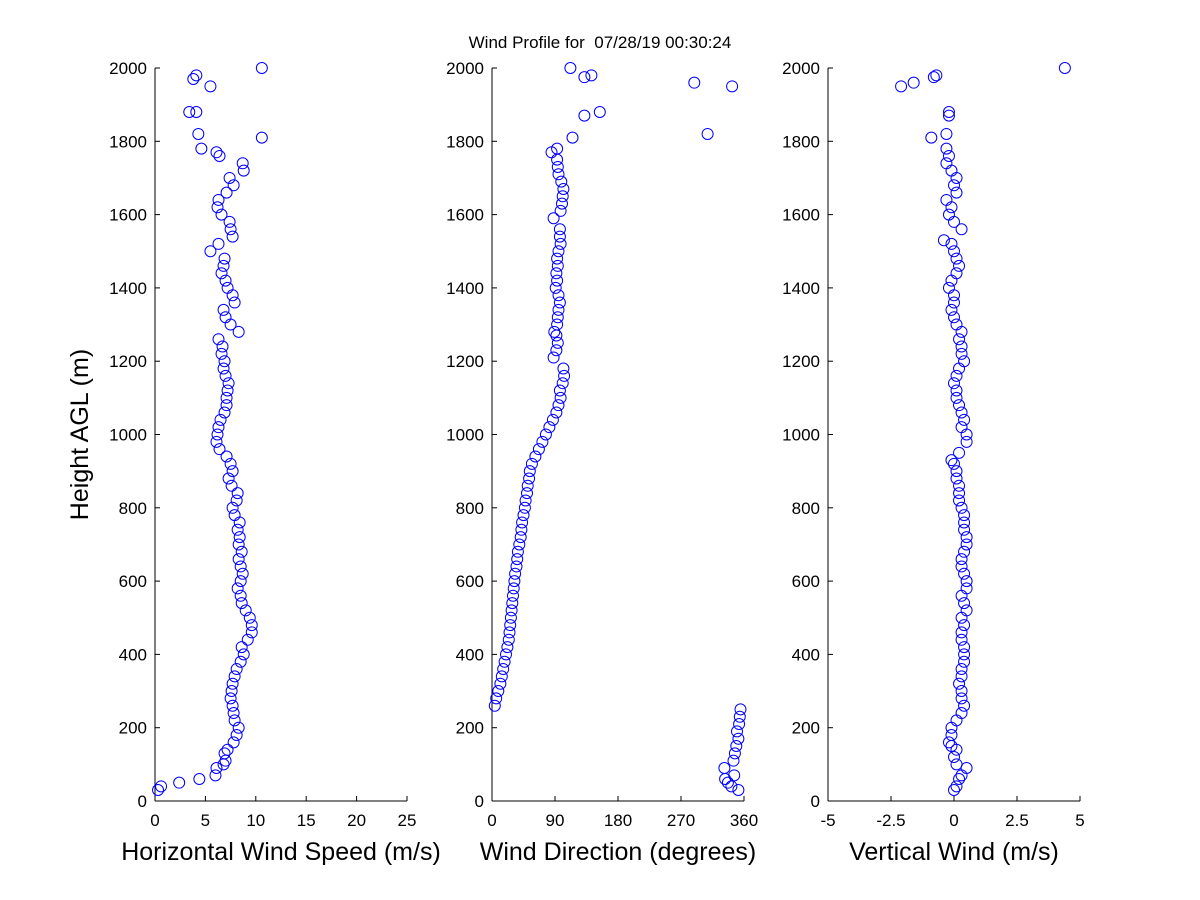 The width and height of the screenshot is (1200, 900). I want to click on y-tick-label: 1400, so click(465, 288).